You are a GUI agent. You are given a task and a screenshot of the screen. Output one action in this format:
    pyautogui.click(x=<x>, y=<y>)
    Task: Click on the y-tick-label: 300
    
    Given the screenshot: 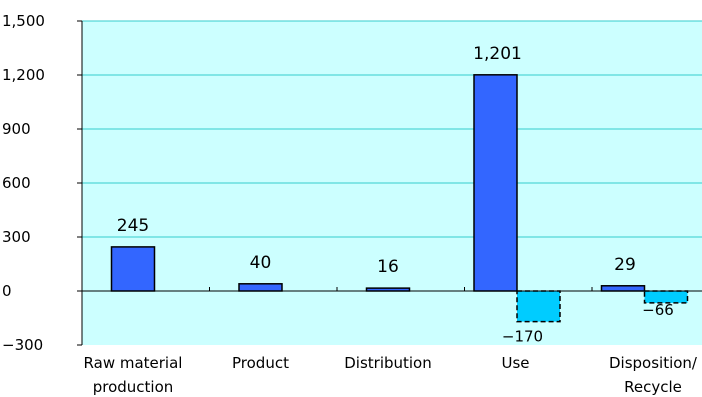 What is the action you would take?
    pyautogui.click(x=16, y=237)
    